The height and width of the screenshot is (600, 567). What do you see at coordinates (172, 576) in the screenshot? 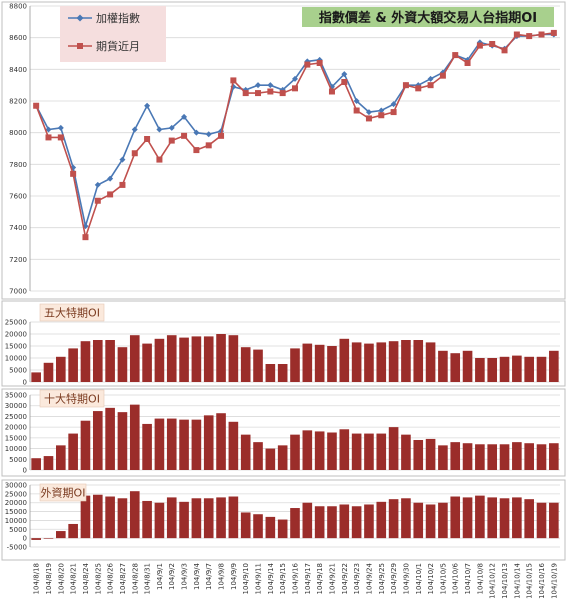
I see `x-tick-label: 104/9/2` at bounding box center [172, 576].